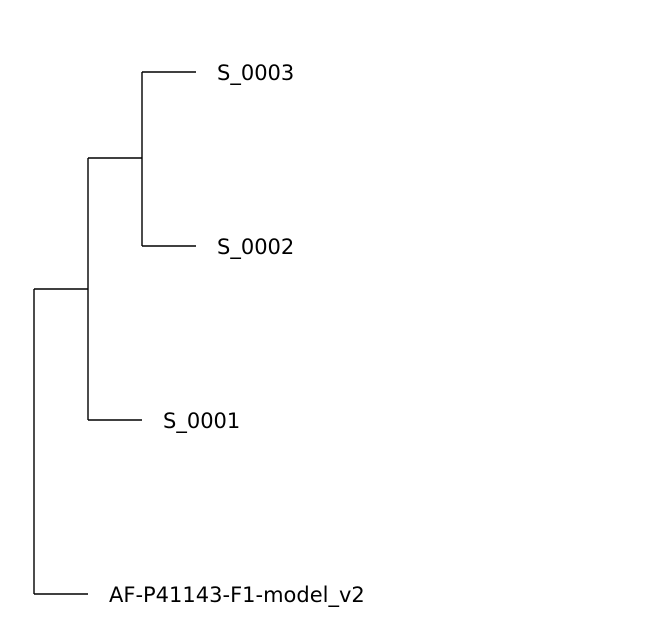 The height and width of the screenshot is (640, 668). I want to click on leaf-label-s1: S_0001, so click(201, 421).